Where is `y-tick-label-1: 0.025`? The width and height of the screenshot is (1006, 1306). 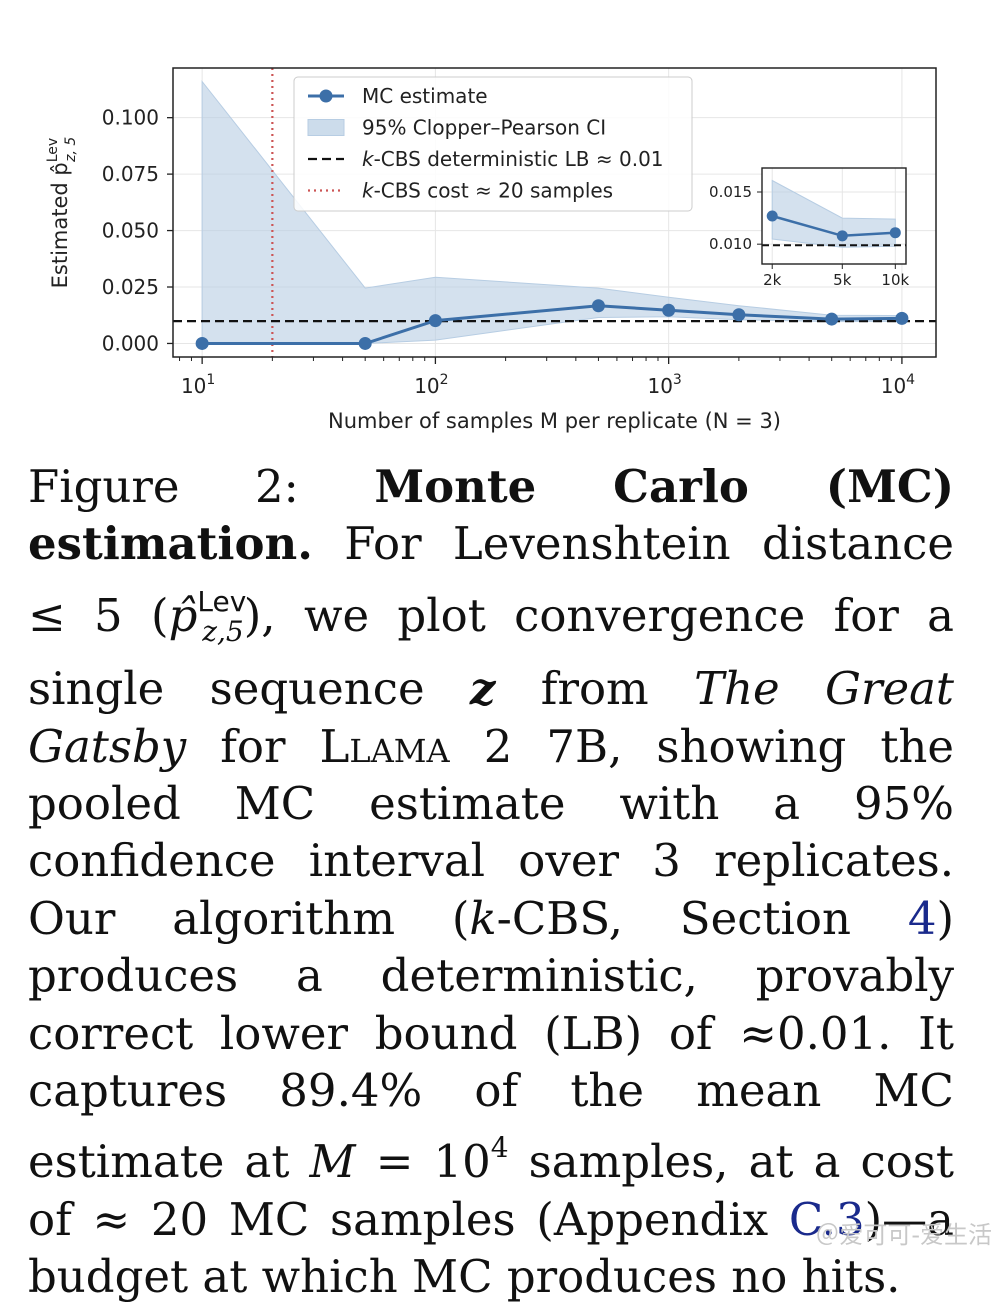 y-tick-label-1: 0.025 is located at coordinates (130, 287).